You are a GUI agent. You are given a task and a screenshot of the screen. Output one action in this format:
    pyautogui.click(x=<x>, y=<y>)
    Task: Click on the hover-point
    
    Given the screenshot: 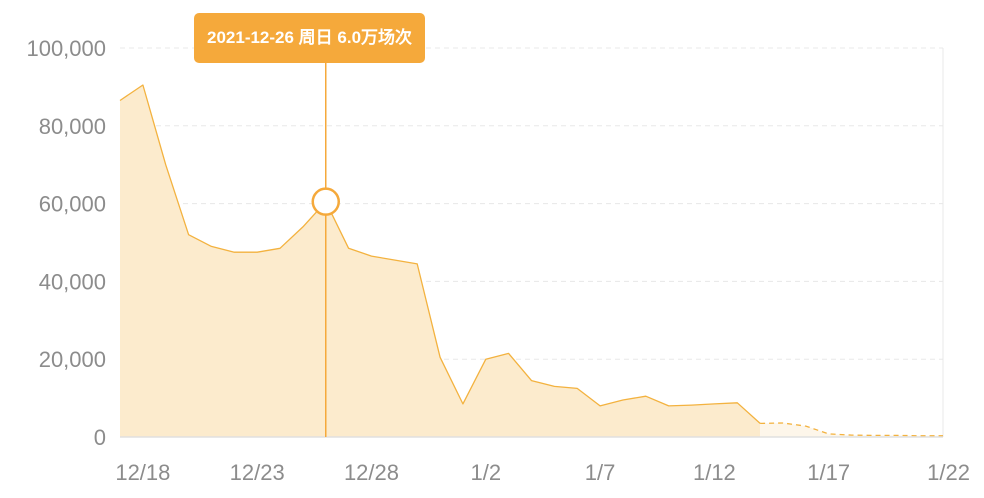 What is the action you would take?
    pyautogui.click(x=325, y=201)
    